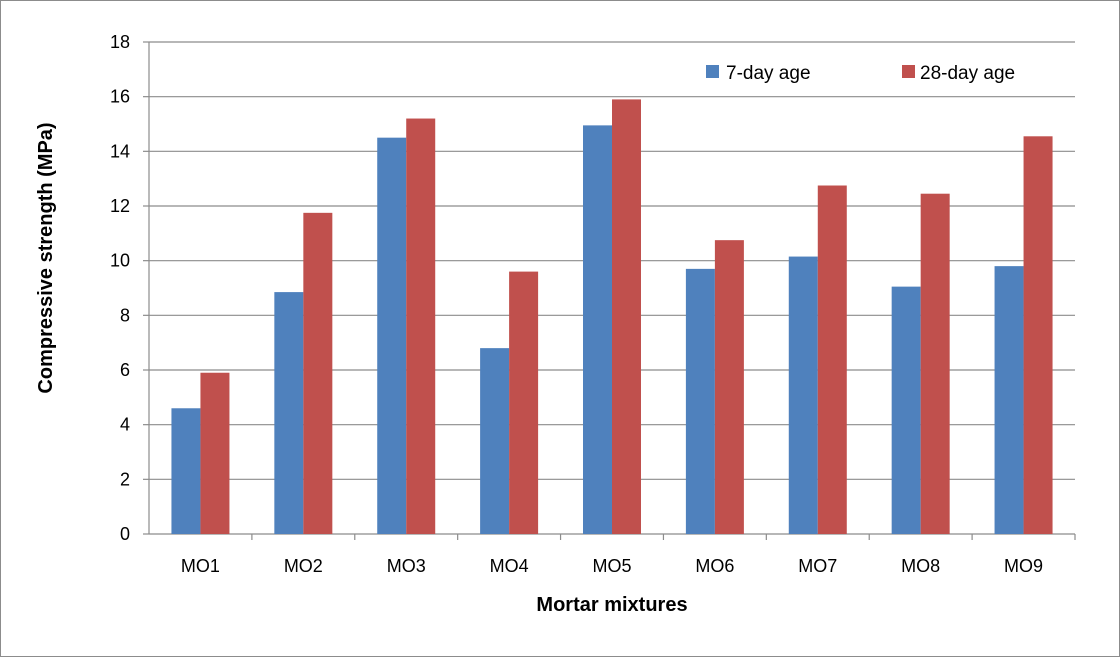 The width and height of the screenshot is (1120, 657). Describe the element at coordinates (125, 425) in the screenshot. I see `y-tick-label: 4` at that location.